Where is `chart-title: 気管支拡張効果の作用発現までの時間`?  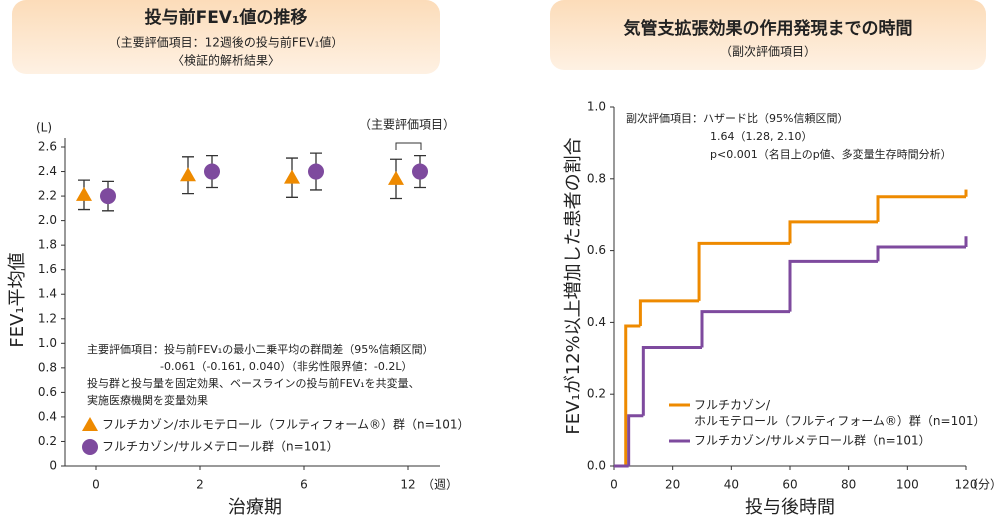 chart-title: 気管支拡張効果の作用発現までの時間 is located at coordinates (768, 28).